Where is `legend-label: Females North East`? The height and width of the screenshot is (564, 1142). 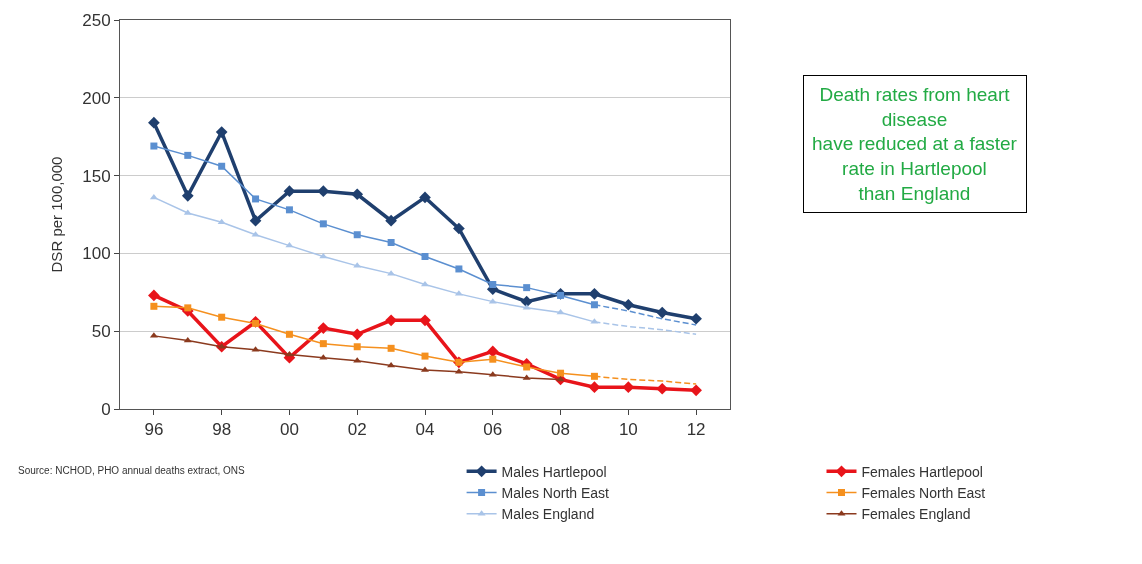 legend-label: Females North East is located at coordinates (923, 492).